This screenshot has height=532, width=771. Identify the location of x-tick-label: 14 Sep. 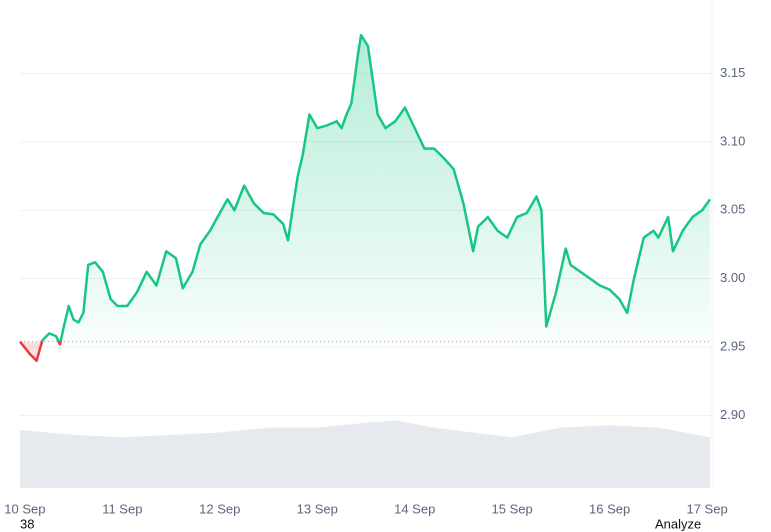
(414, 508).